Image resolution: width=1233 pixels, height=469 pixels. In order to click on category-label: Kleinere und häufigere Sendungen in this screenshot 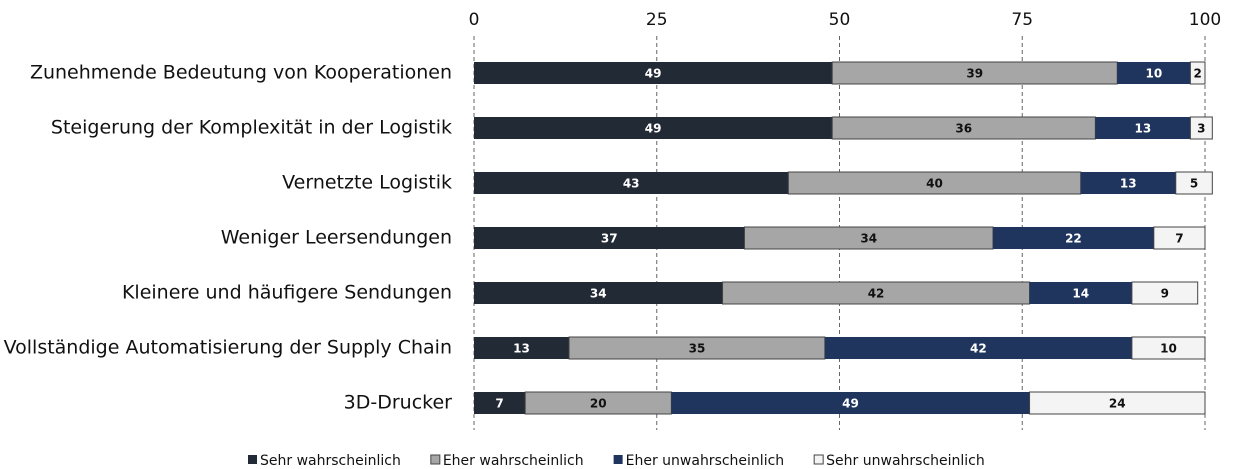, I will do `click(287, 293)`.